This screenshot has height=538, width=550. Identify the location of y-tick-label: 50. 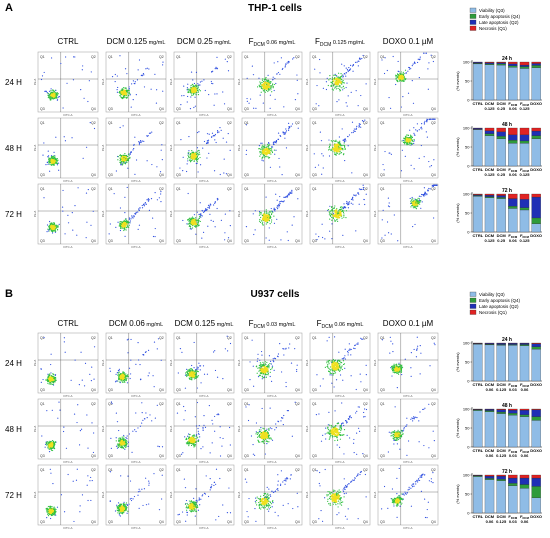
(467, 147).